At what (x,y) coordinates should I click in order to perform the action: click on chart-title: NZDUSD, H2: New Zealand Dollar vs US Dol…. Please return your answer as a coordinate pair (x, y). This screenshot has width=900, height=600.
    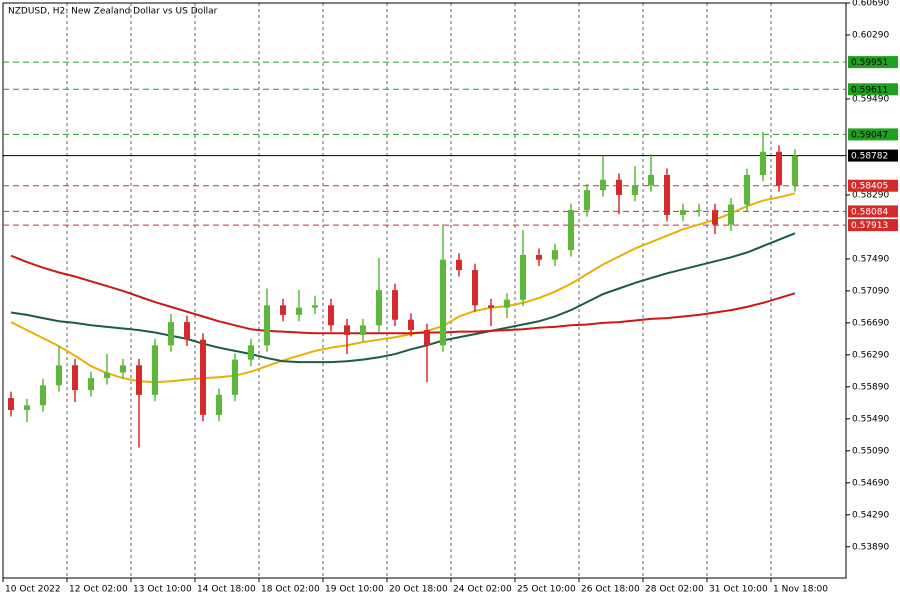
    Looking at the image, I should click on (113, 12).